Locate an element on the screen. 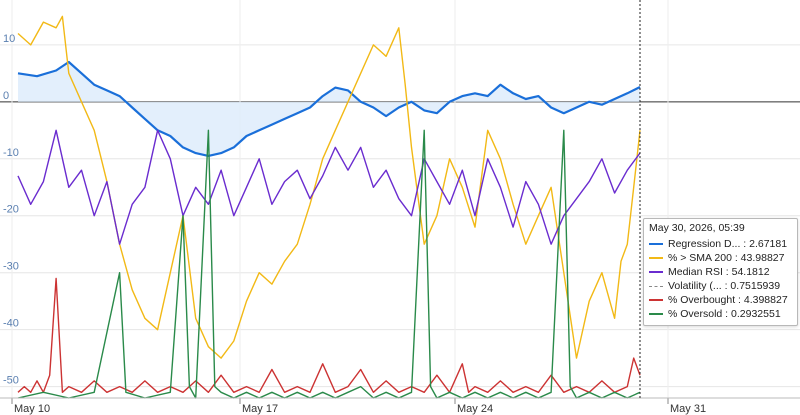 This screenshot has width=800, height=415. x-tick-label: May 24 is located at coordinates (475, 409).